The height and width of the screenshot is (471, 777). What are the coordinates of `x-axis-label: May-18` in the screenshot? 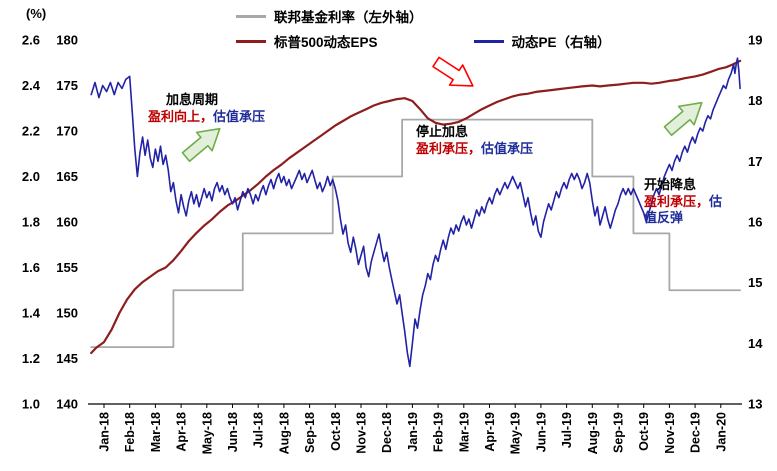 It's located at (207, 433).